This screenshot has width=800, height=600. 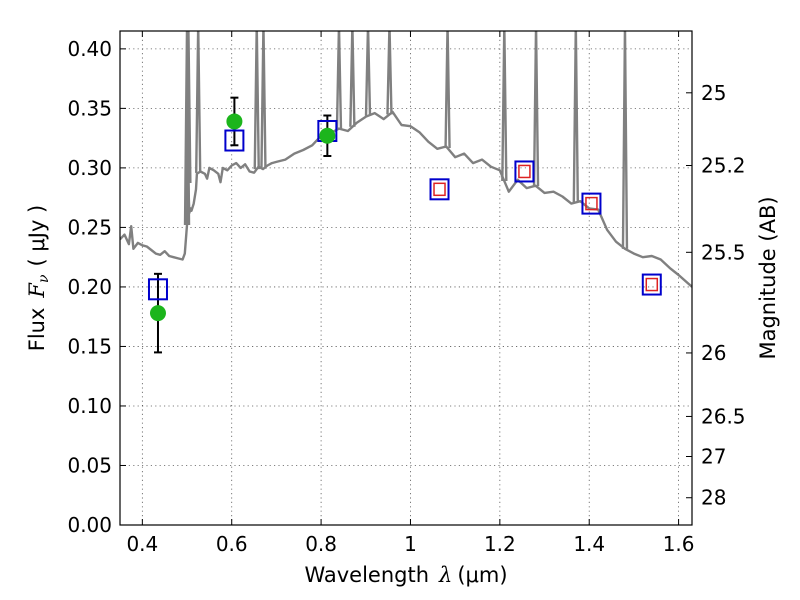 What do you see at coordinates (89, 525) in the screenshot?
I see `y-tick-label: 0.00` at bounding box center [89, 525].